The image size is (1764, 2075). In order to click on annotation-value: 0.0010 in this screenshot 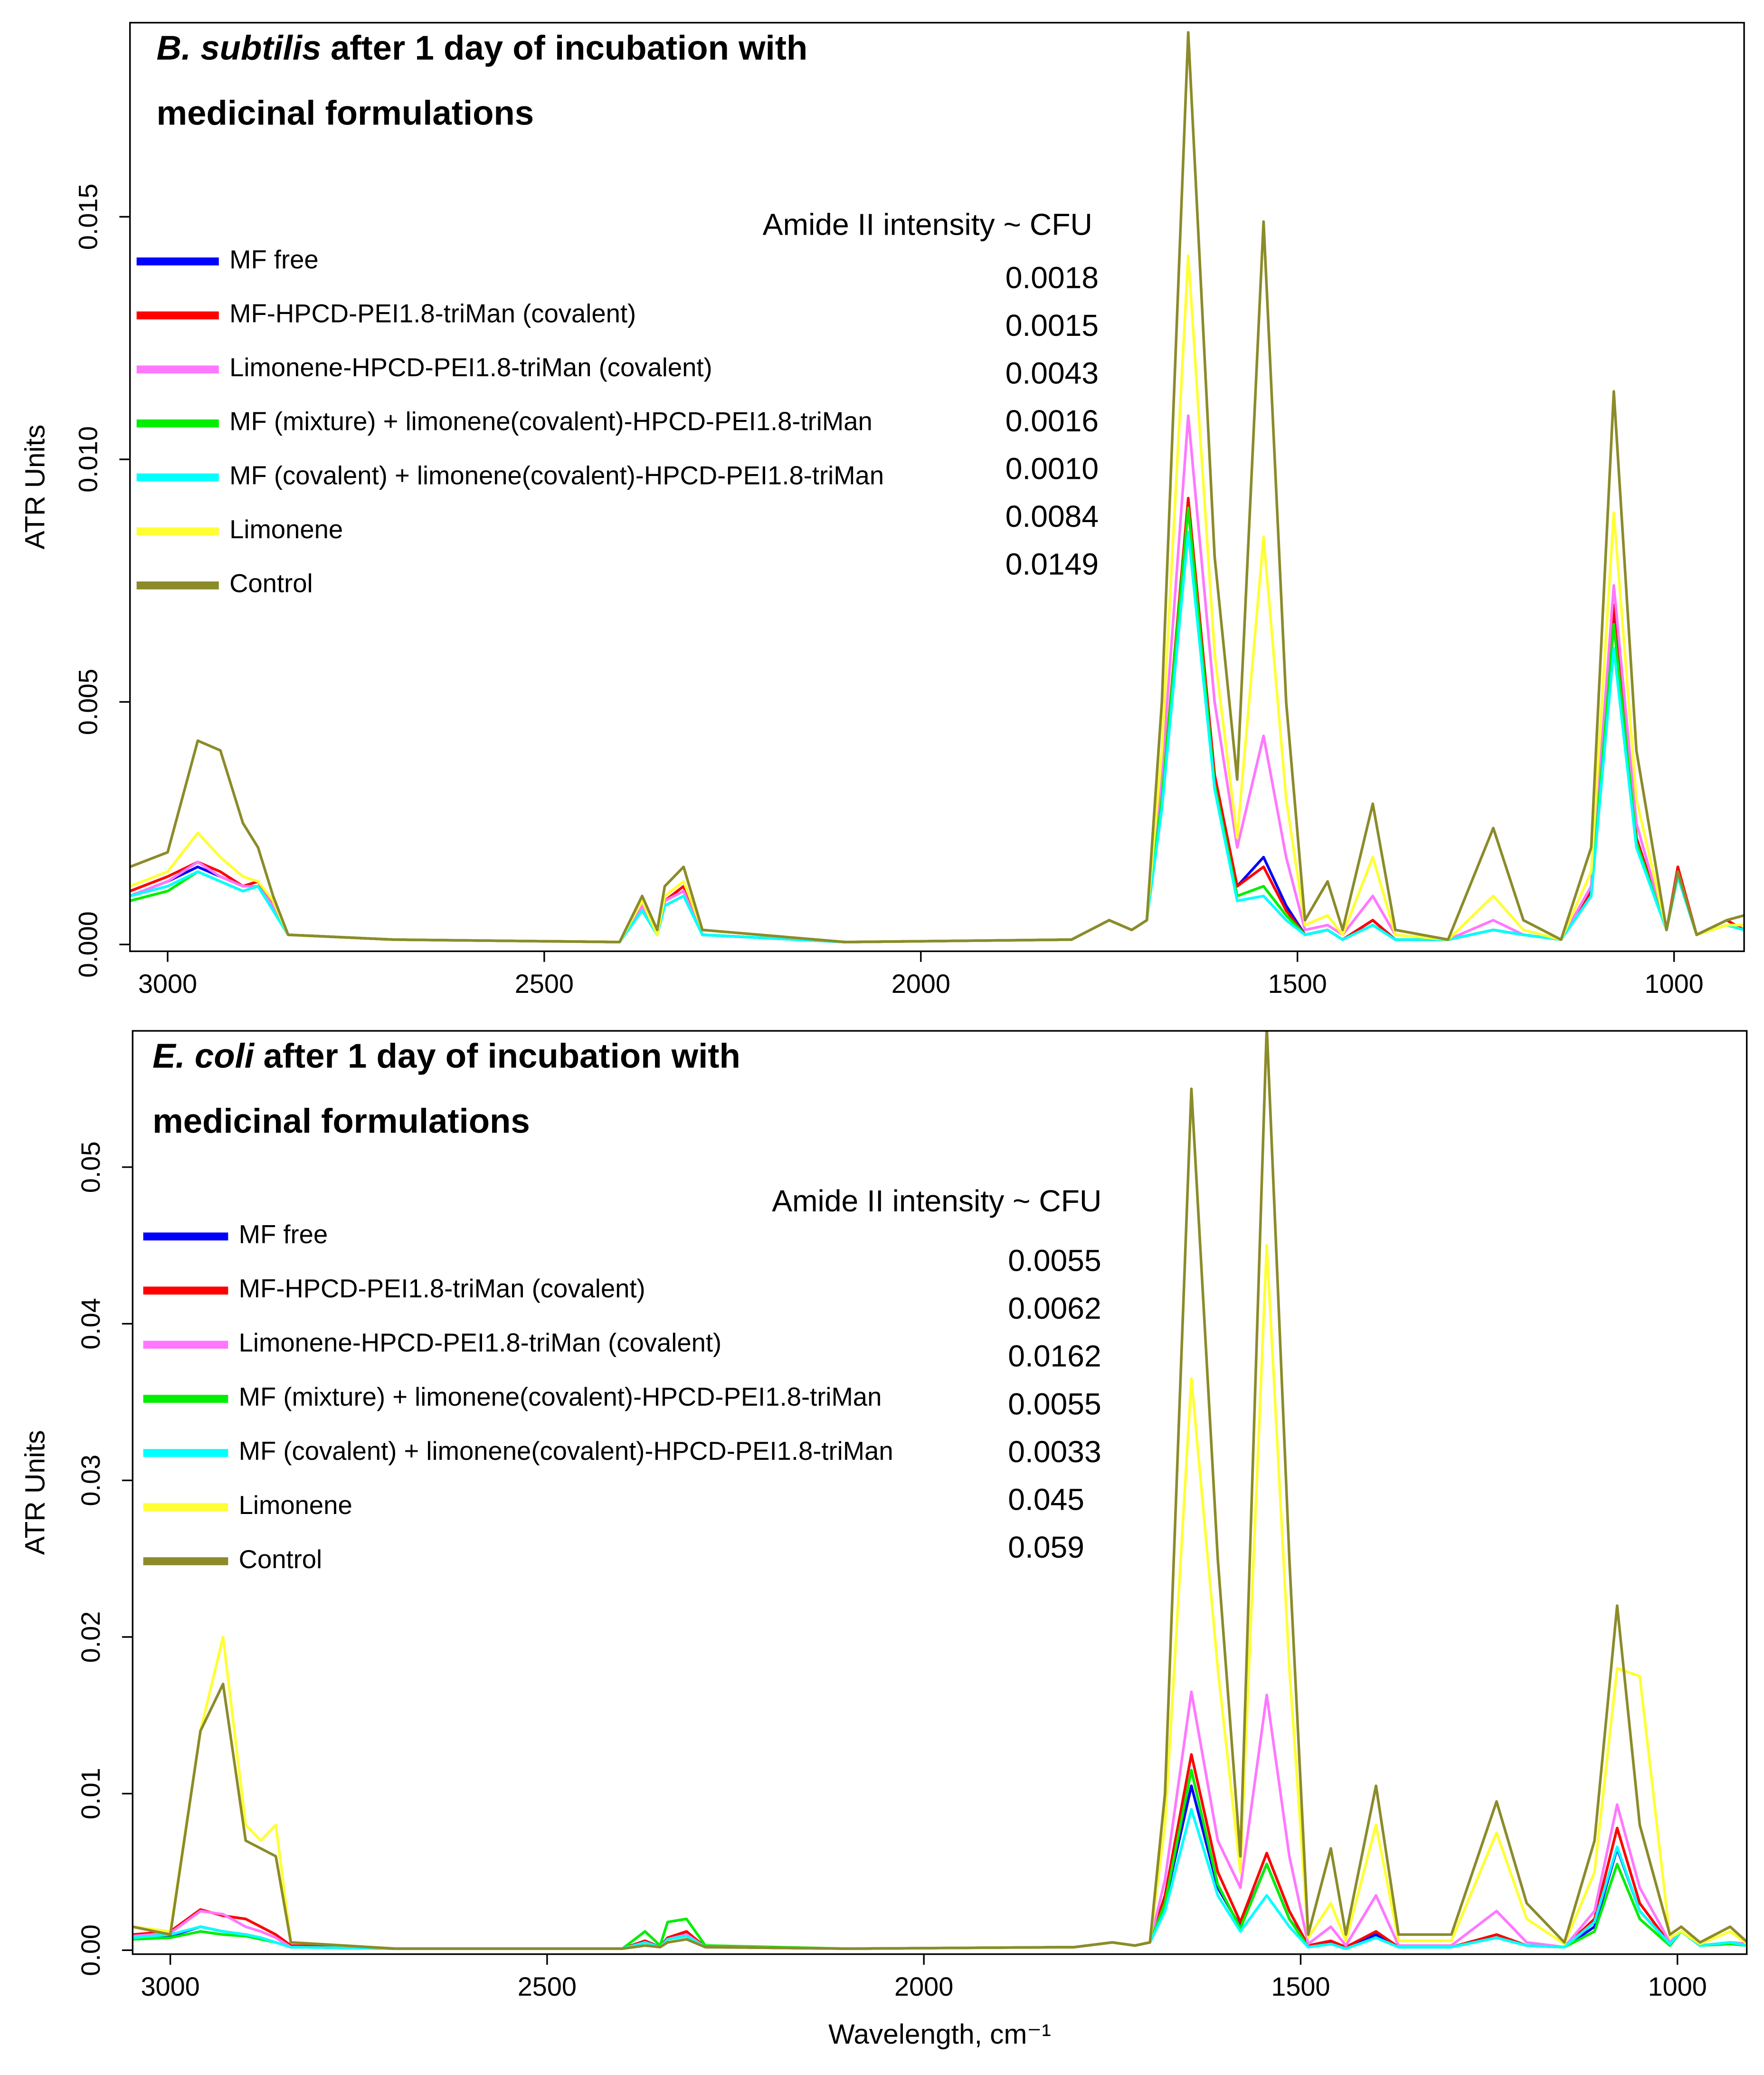, I will do `click(1052, 469)`.